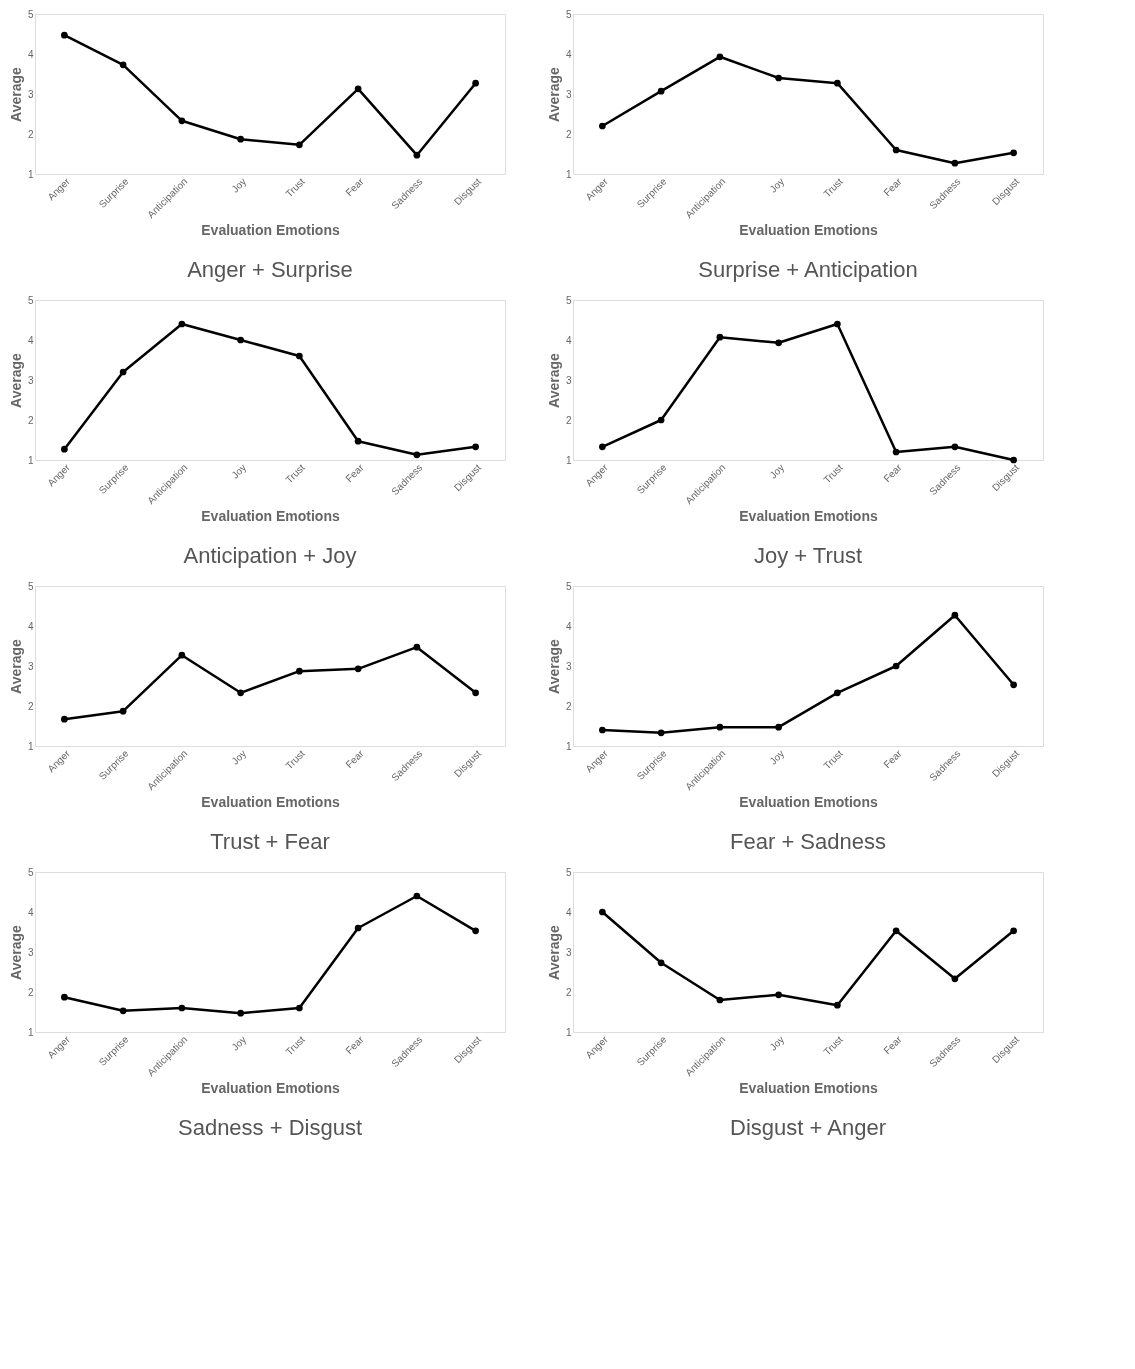 This screenshot has width=1135, height=1369. I want to click on text: Surprise + Anticipation, so click(808, 269).